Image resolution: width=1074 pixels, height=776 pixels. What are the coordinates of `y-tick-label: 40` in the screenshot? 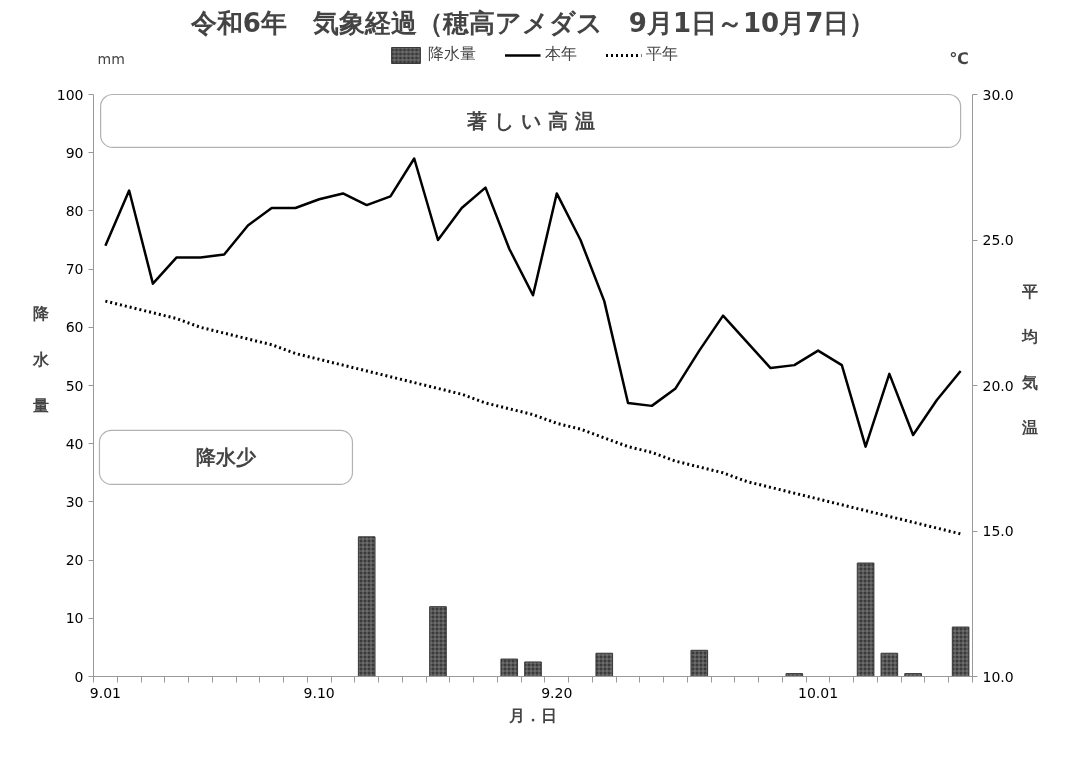 It's located at (74, 443).